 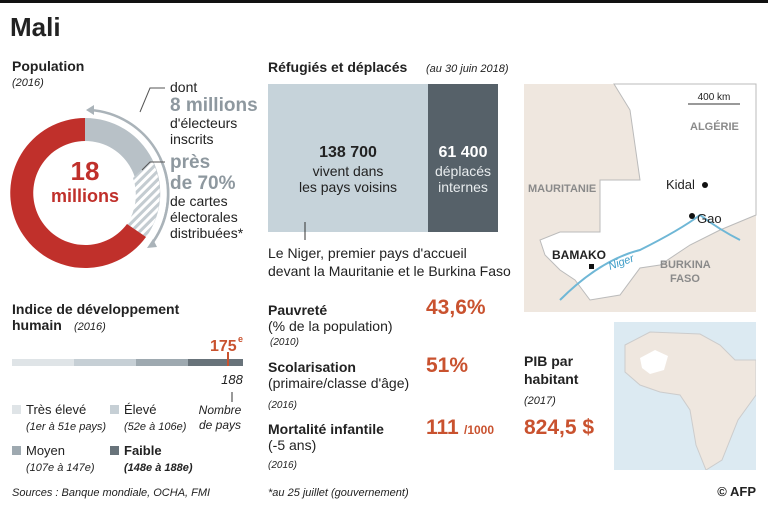 I want to click on indicator-value: 111, so click(x=442, y=427).